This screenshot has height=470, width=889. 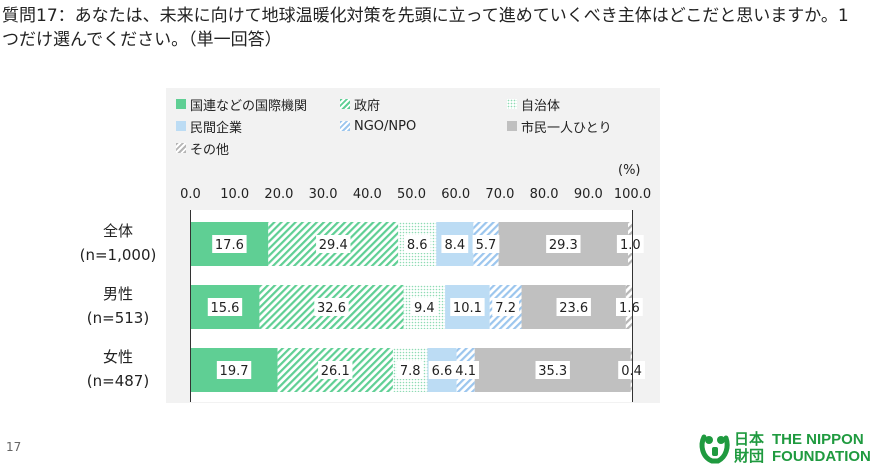 What do you see at coordinates (278, 194) in the screenshot?
I see `x-tick-label: 20.0` at bounding box center [278, 194].